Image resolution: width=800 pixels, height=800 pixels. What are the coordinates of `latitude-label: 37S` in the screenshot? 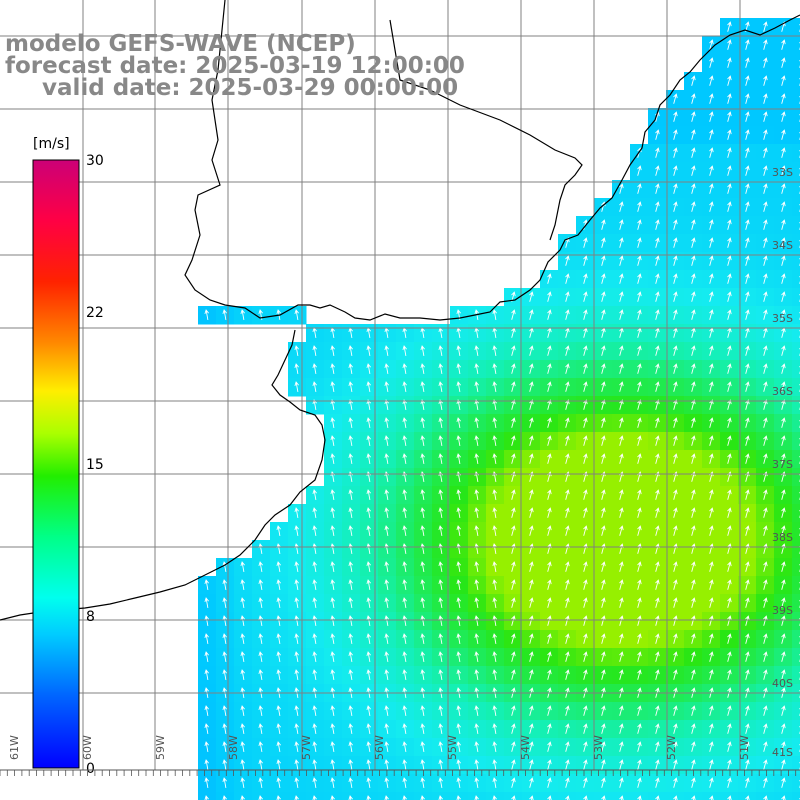 It's located at (782, 464).